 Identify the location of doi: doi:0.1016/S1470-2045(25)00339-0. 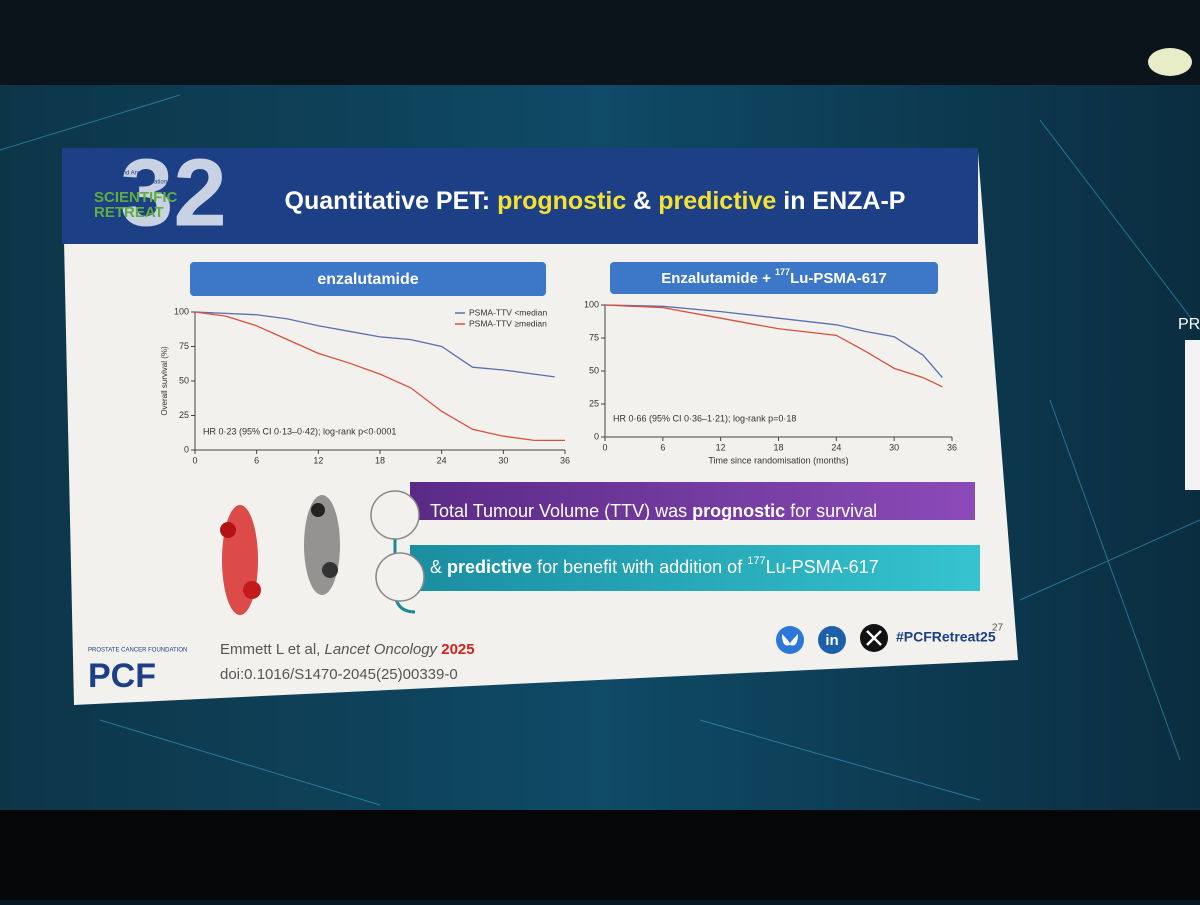
(339, 674).